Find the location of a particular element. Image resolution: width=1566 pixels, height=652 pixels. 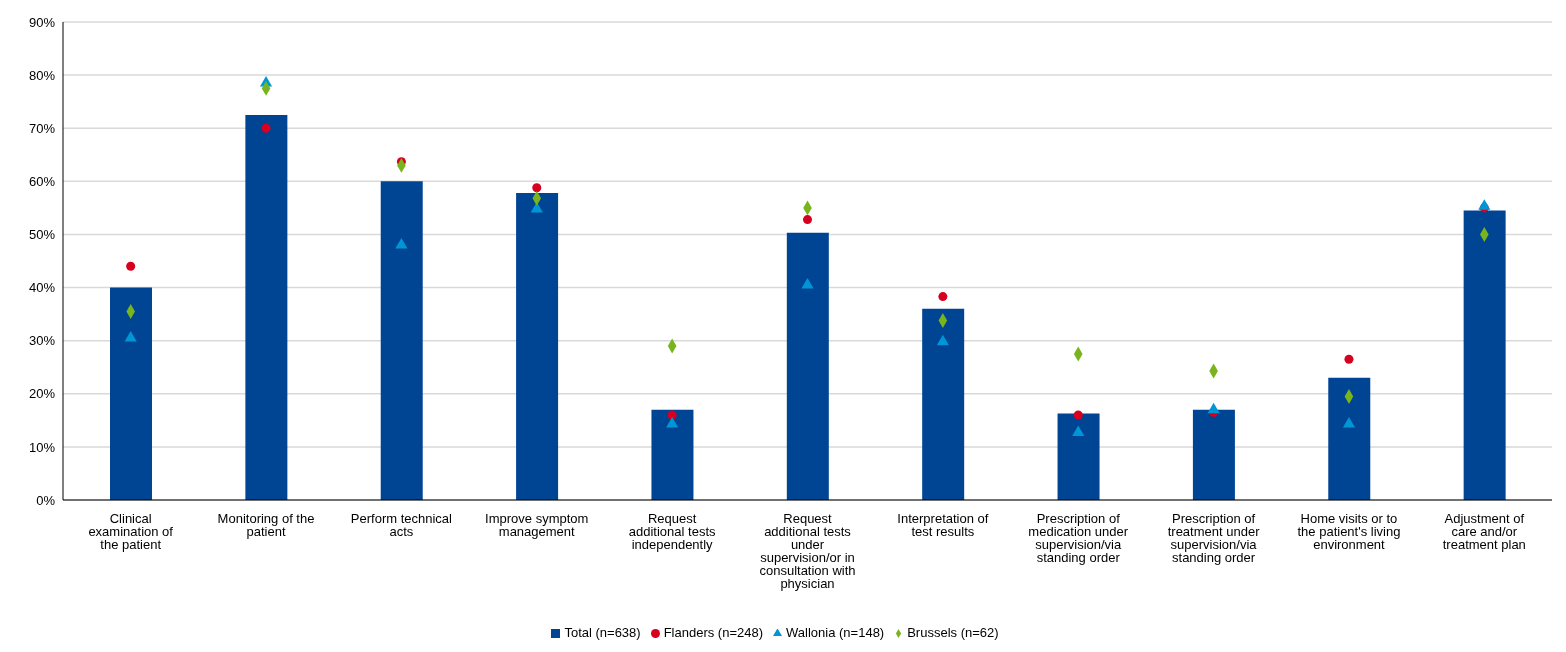

y-tick-label: 10% is located at coordinates (42, 447).